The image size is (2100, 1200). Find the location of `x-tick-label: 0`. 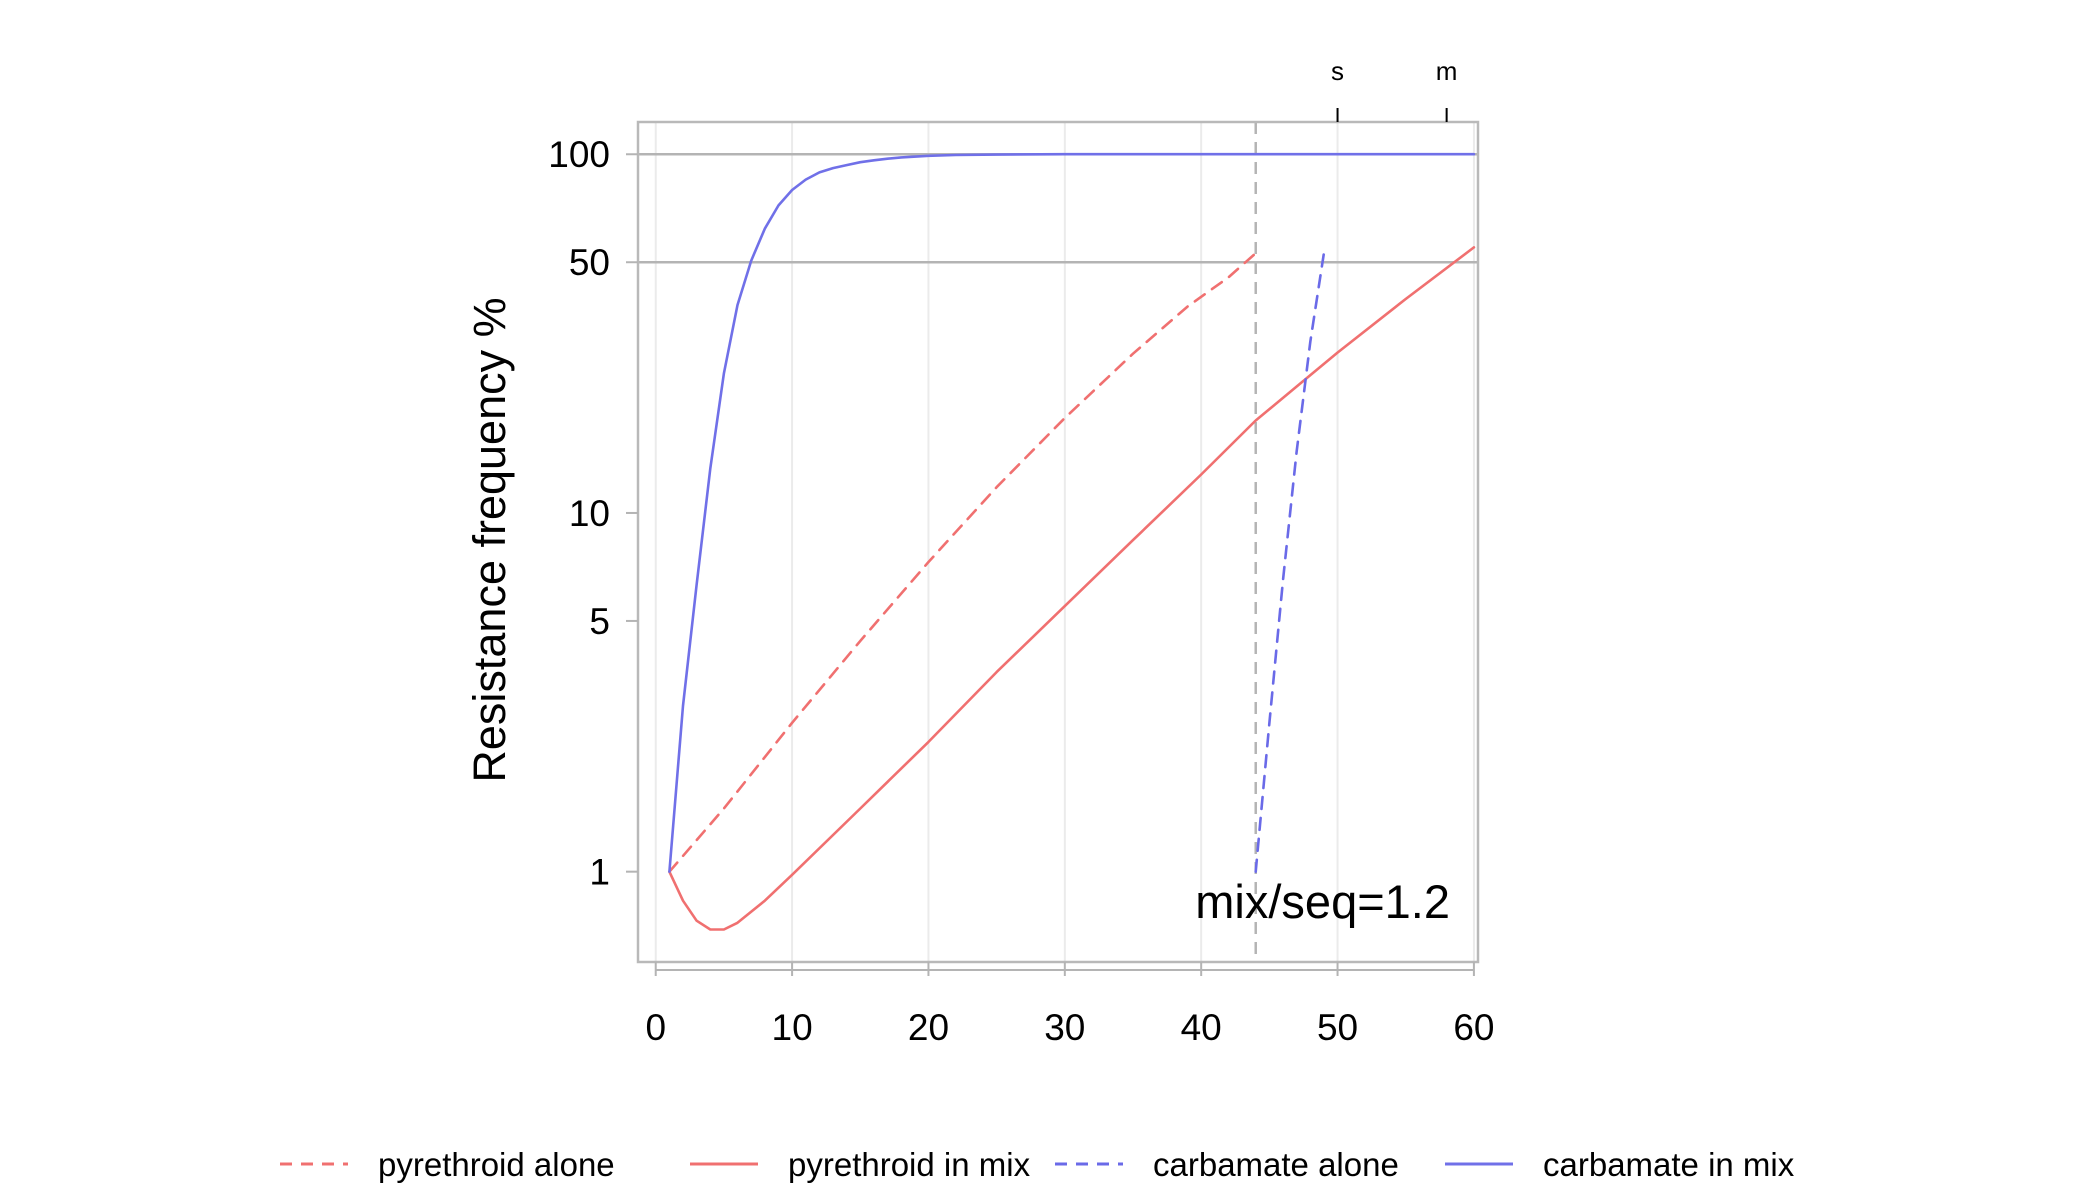

x-tick-label: 0 is located at coordinates (655, 1027).